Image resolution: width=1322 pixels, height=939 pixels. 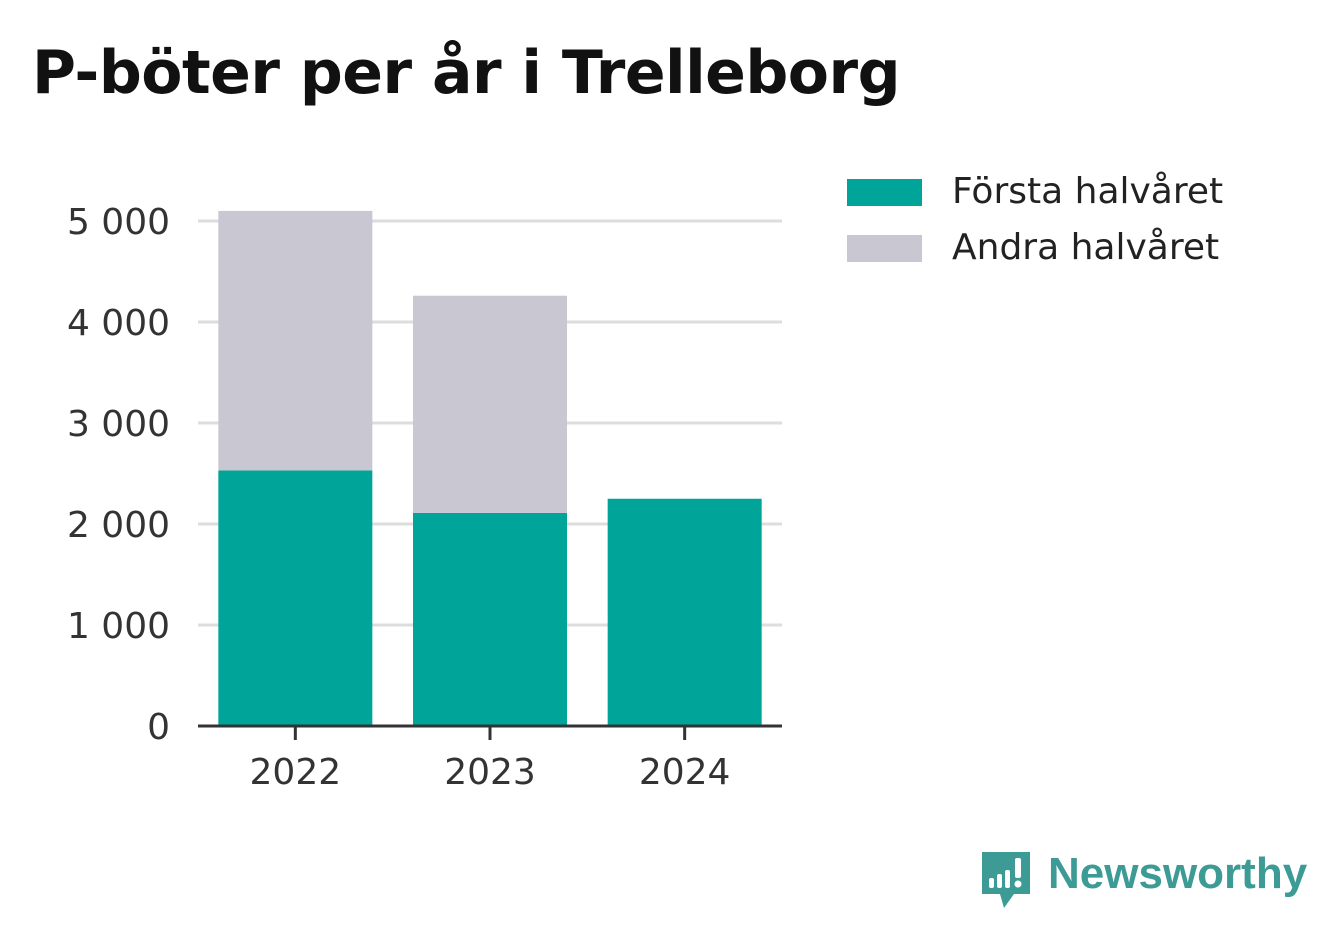 I want to click on y-tick-label: 2 000, so click(x=118, y=525).